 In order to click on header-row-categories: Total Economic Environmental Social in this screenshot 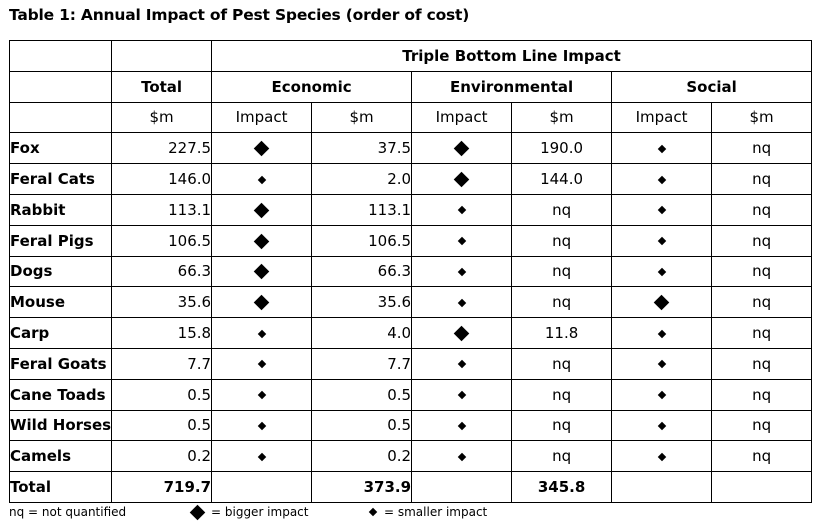, I will do `click(410, 86)`.